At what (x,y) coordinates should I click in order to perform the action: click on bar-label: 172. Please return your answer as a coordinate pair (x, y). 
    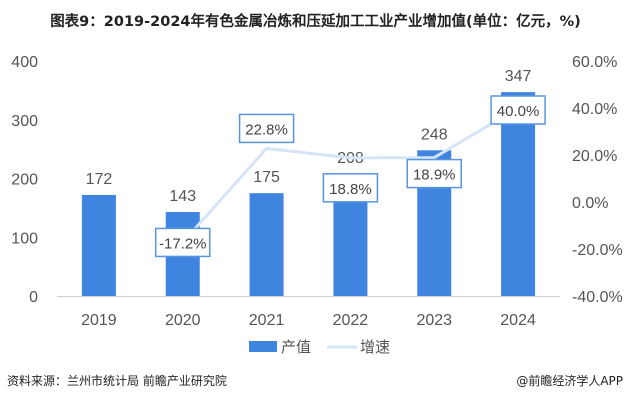
    Looking at the image, I should click on (99, 179).